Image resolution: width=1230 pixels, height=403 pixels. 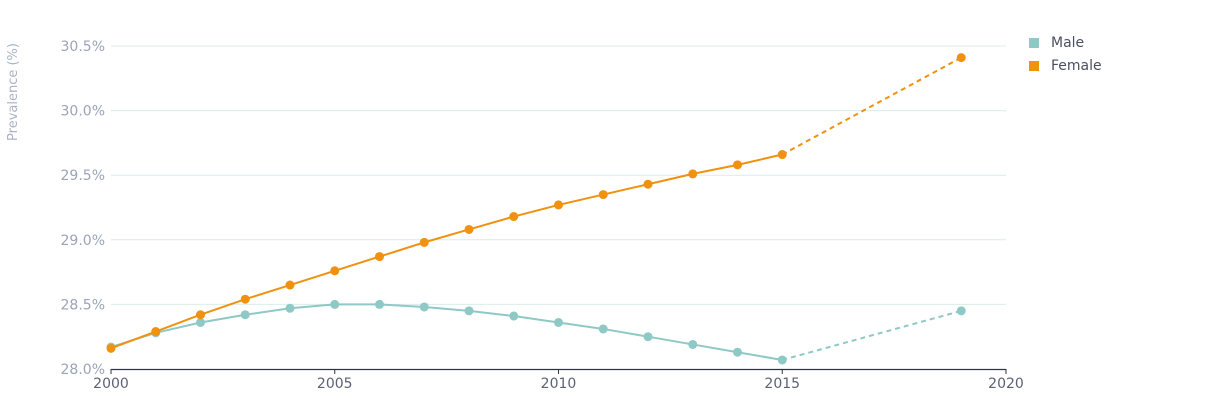 I want to click on y-axis-tick-labels: 28.0% 28.5% 29.0% 29.5% 30.0% 30.5%, so click(x=83, y=208).